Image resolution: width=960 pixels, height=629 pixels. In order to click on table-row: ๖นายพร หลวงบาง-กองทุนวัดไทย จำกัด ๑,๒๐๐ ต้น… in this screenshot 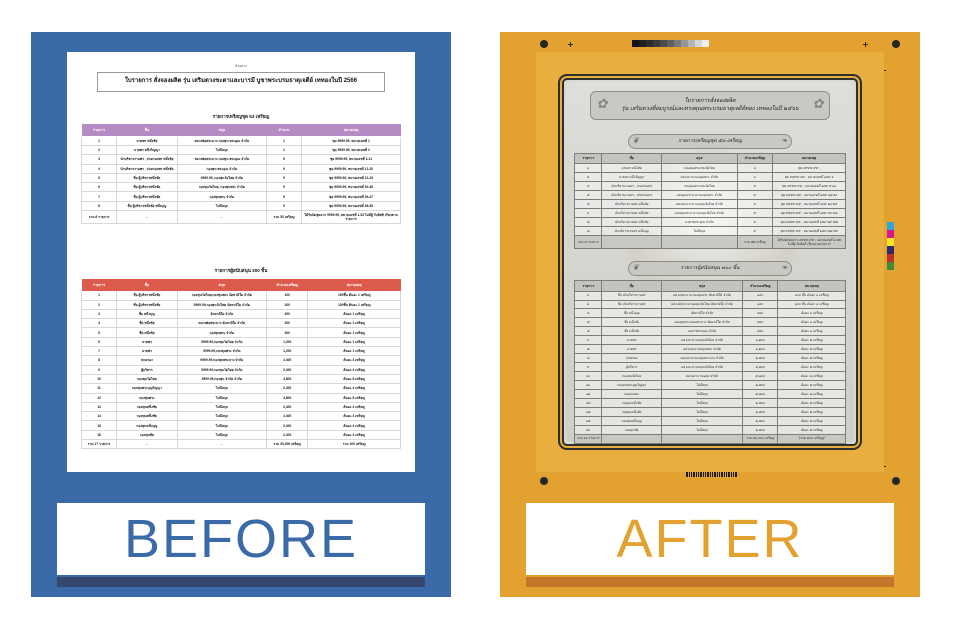, I will do `click(709, 340)`.